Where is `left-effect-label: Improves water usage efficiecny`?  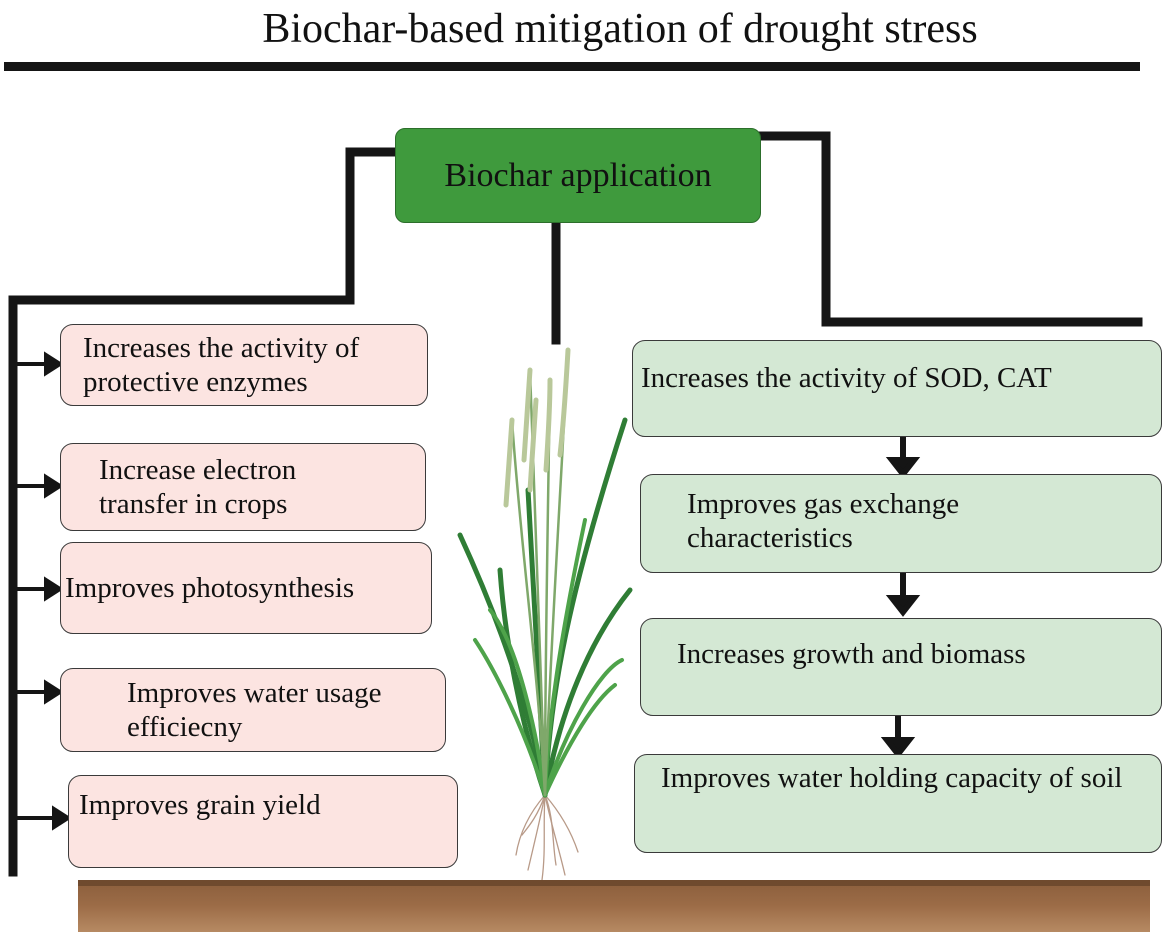
left-effect-label: Improves water usage efficiecny is located at coordinates (254, 710).